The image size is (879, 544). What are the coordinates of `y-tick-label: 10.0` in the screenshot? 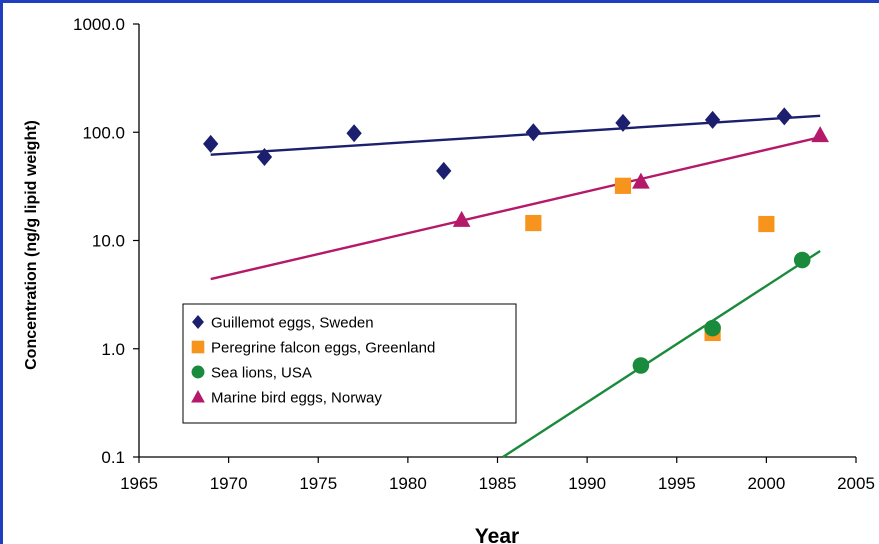 It's located at (108, 241).